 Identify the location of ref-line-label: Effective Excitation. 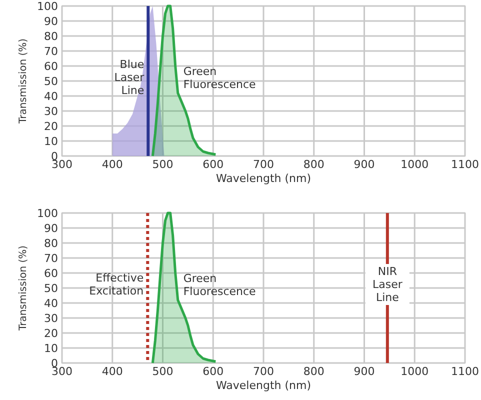
(116, 285).